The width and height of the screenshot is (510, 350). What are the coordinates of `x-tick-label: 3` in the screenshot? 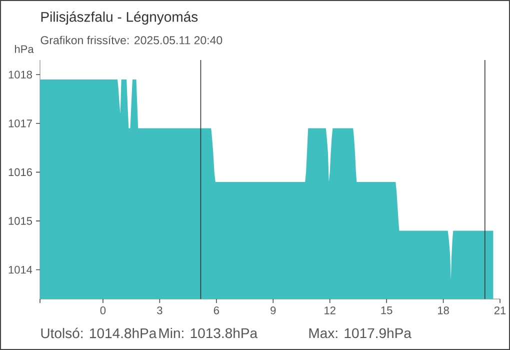 It's located at (159, 310).